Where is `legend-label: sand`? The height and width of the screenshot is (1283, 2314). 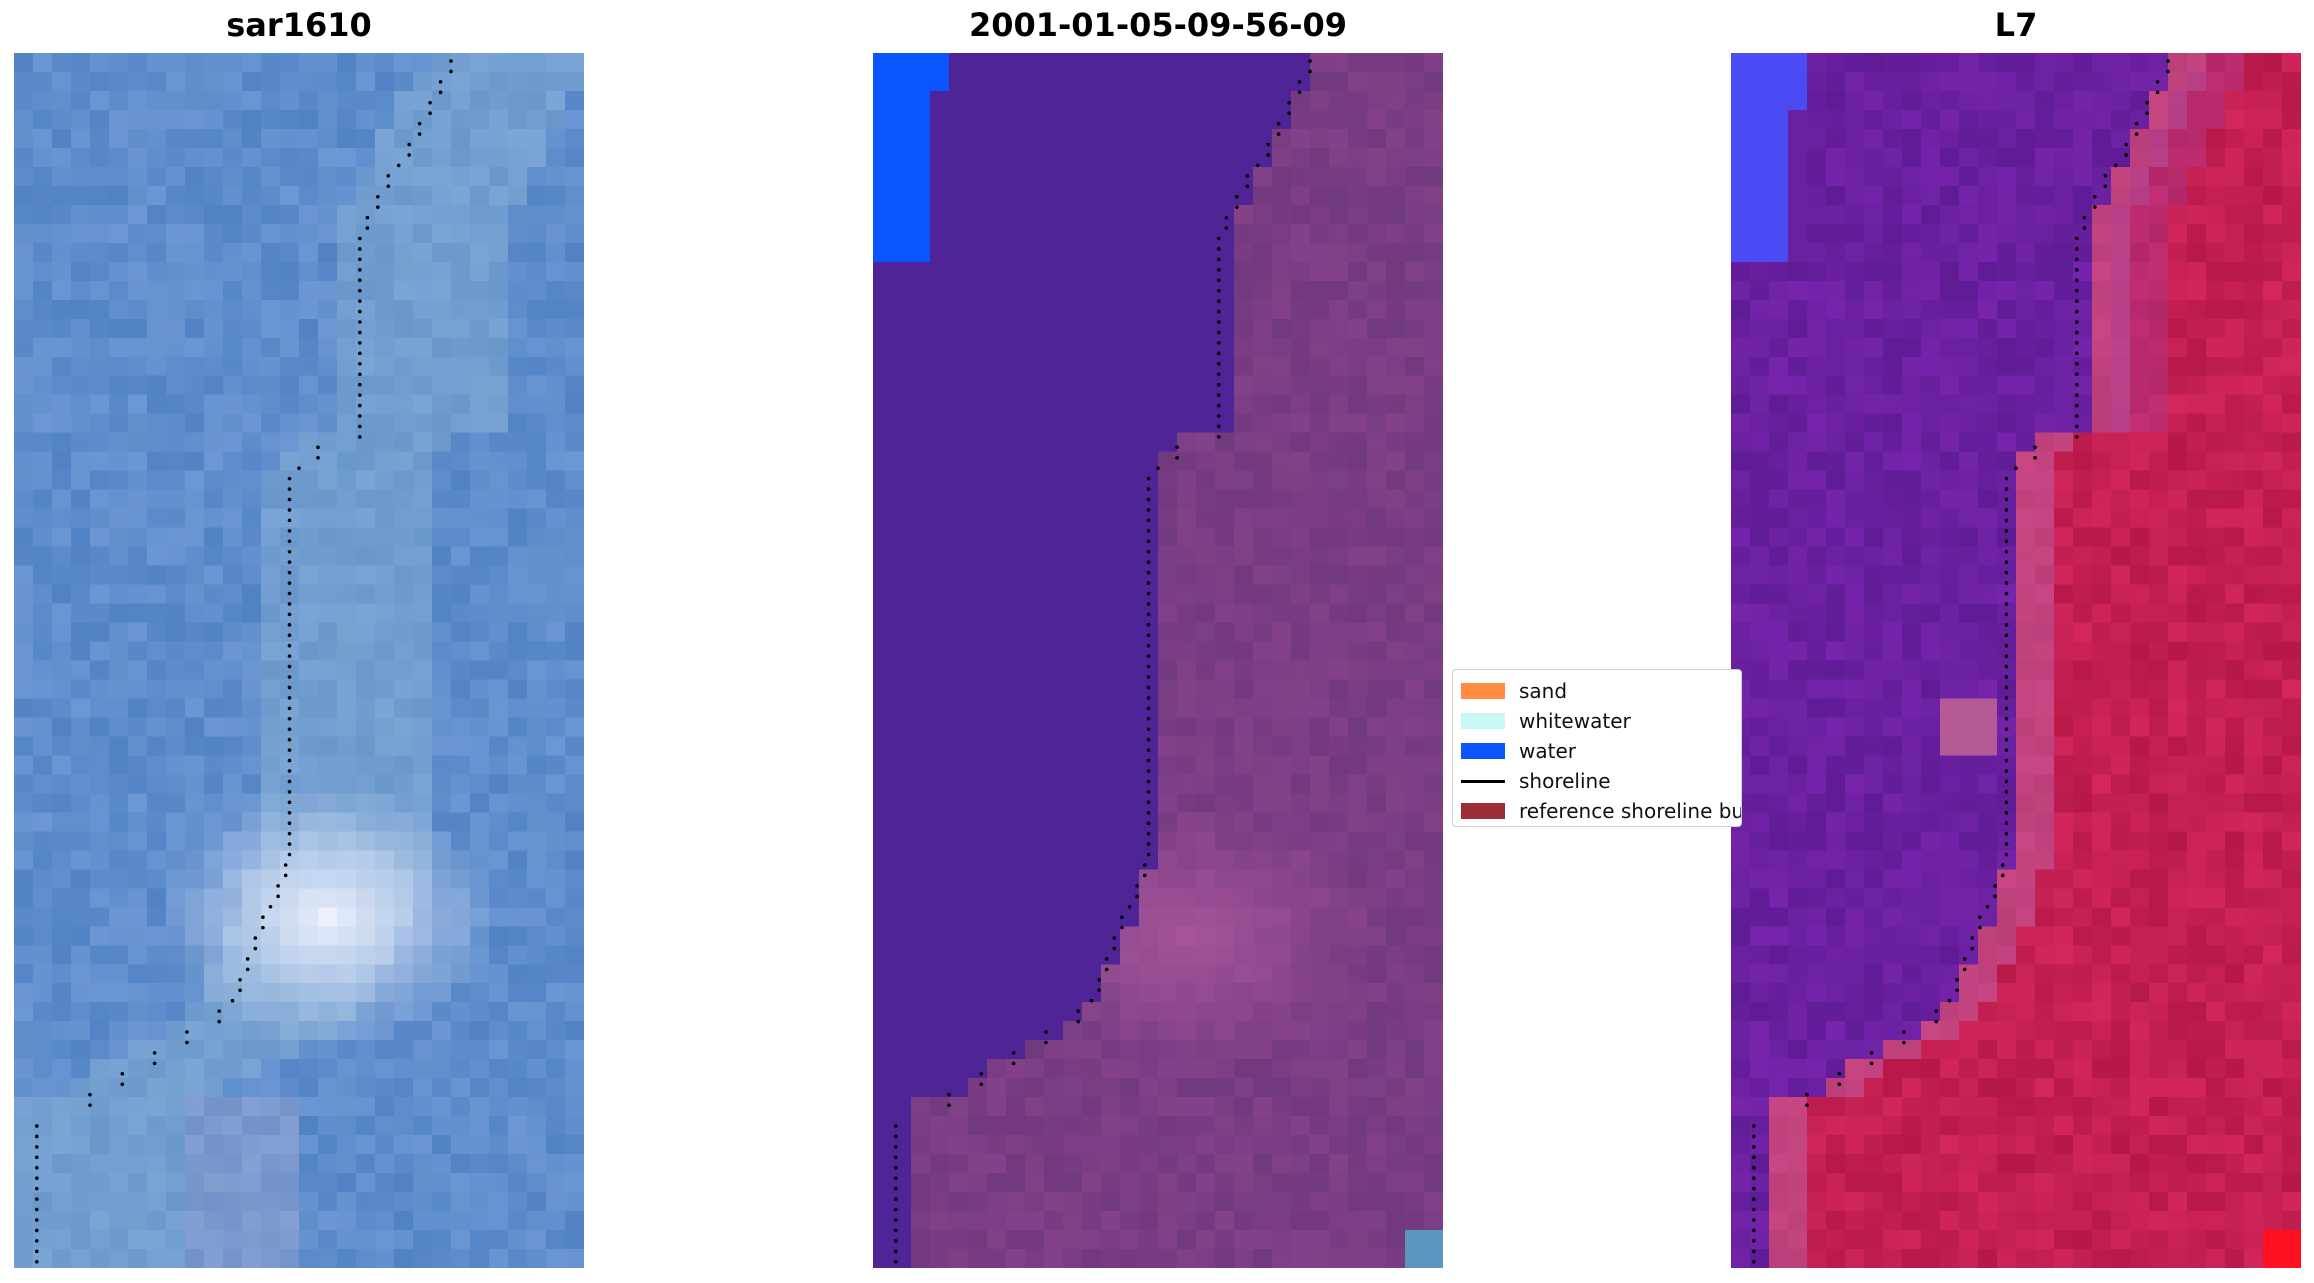 legend-label: sand is located at coordinates (1543, 691).